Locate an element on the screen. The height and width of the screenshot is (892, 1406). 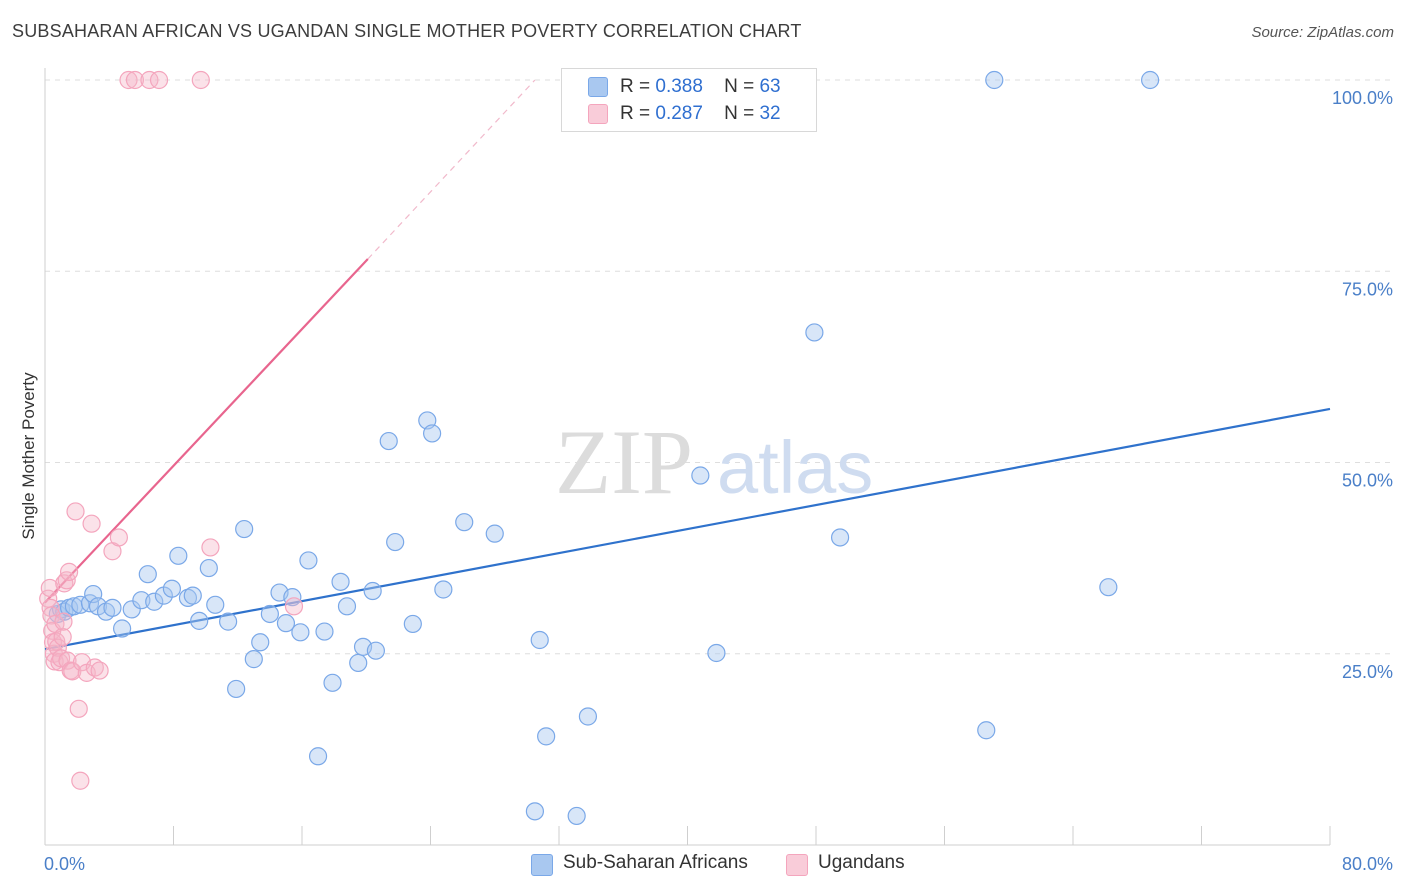
legend-swatch-blue is located at coordinates (598, 87).